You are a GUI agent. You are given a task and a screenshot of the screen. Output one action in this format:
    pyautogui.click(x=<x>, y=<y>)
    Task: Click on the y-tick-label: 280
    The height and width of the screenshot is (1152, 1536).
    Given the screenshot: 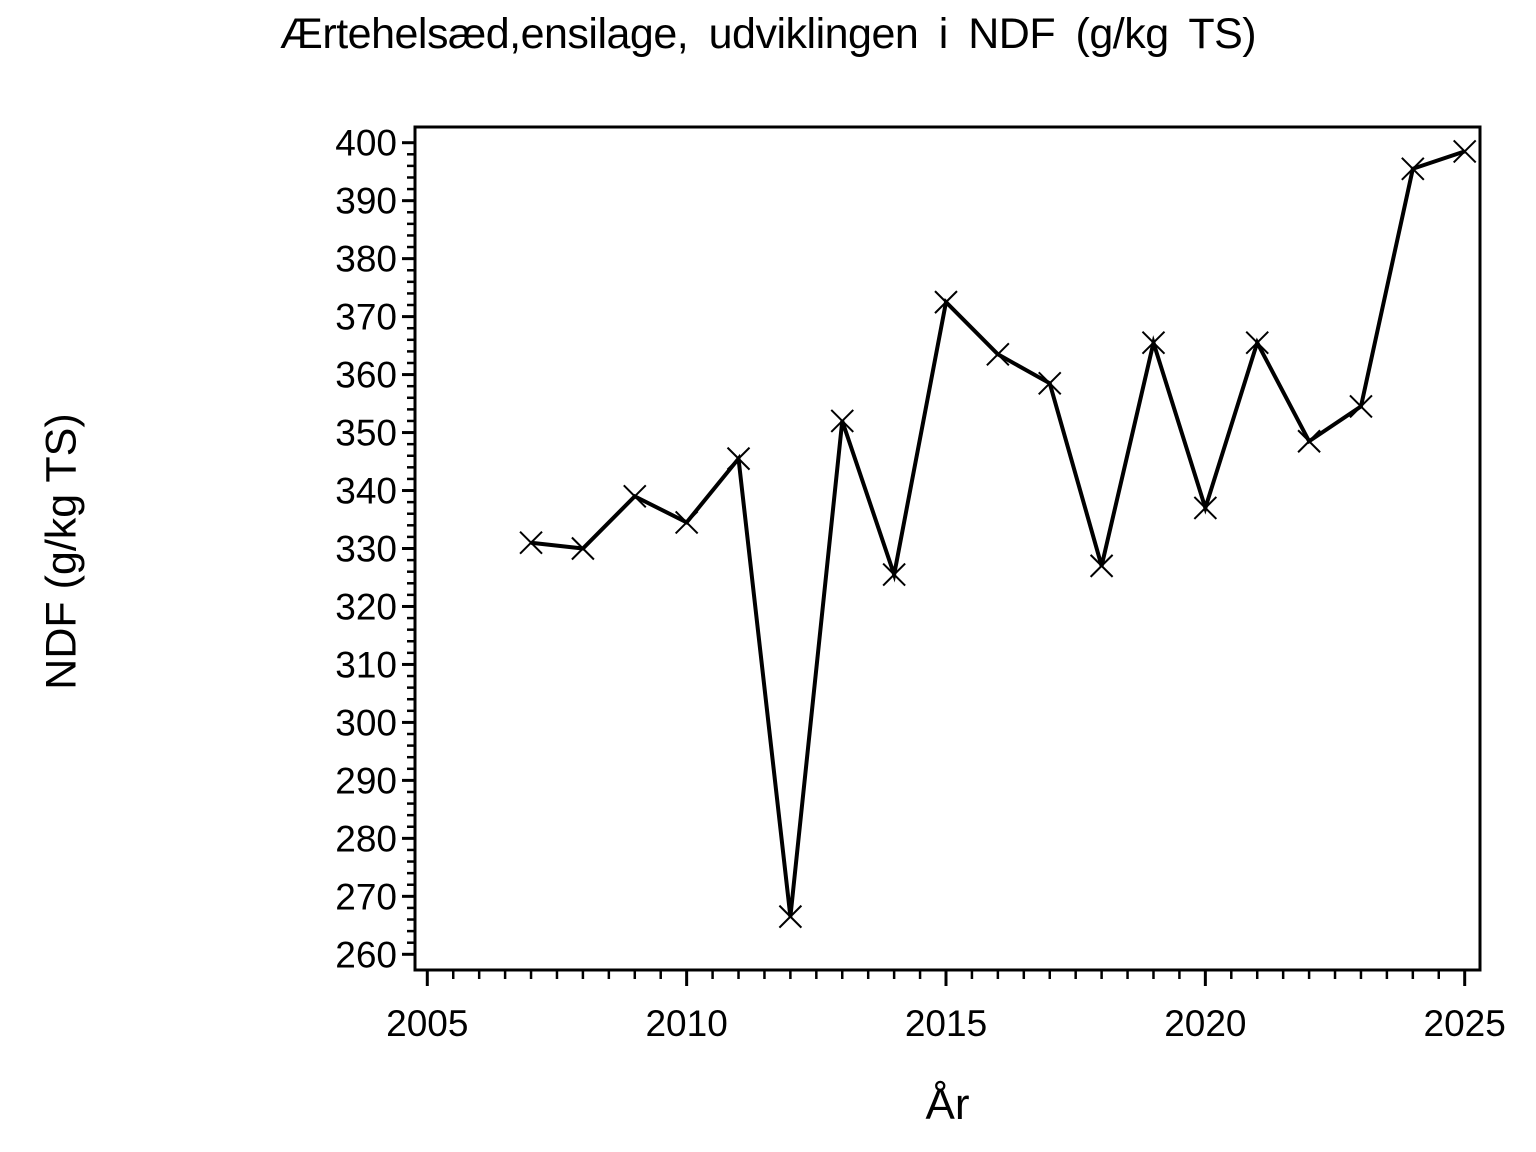 What is the action you would take?
    pyautogui.click(x=366, y=838)
    